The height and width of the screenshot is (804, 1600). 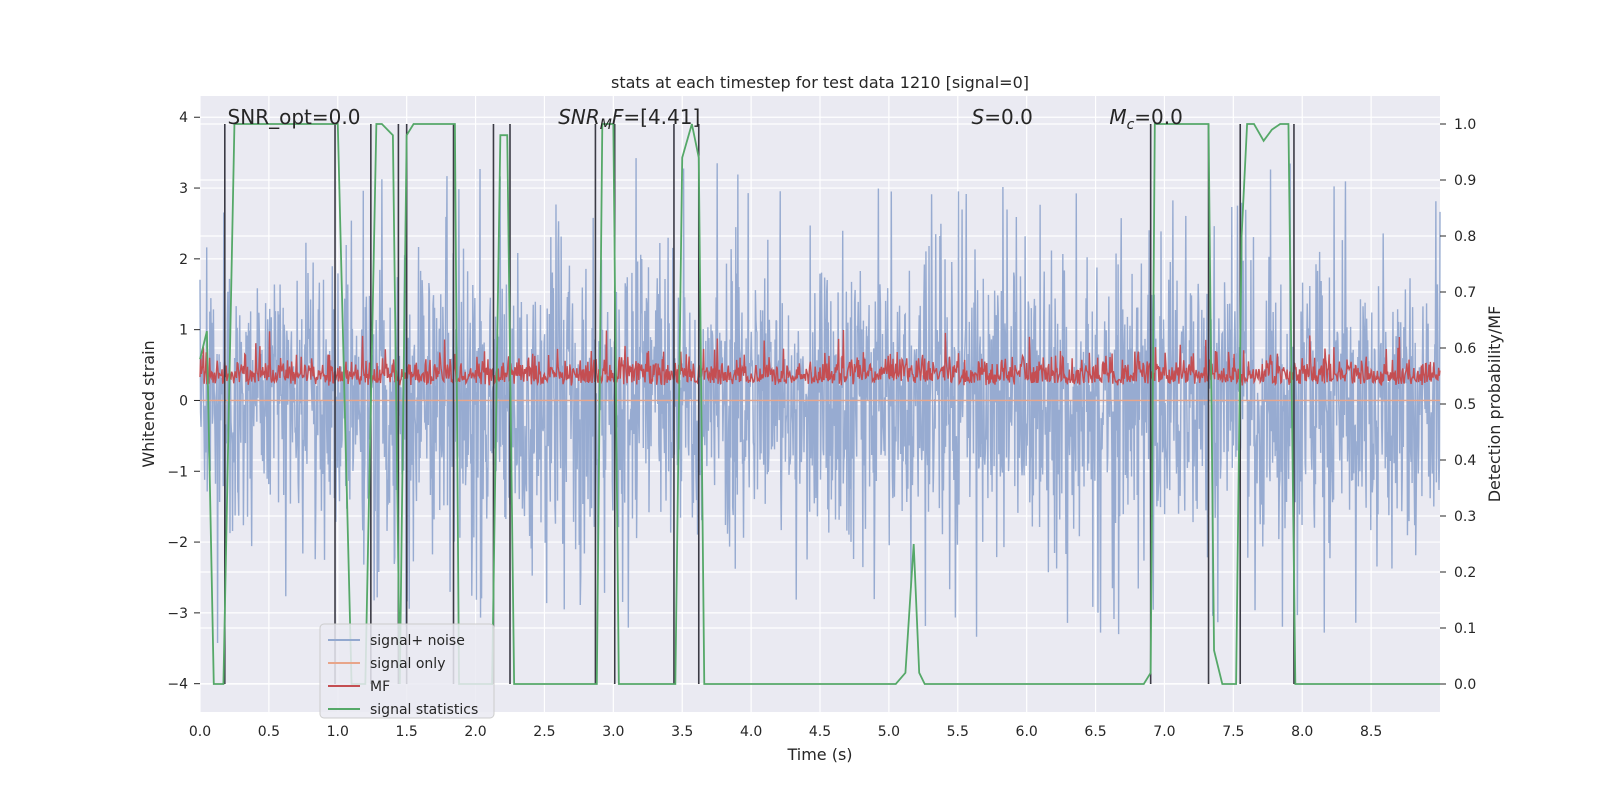 What do you see at coordinates (1465, 685) in the screenshot?
I see `y-tick-label-right: 0.0` at bounding box center [1465, 685].